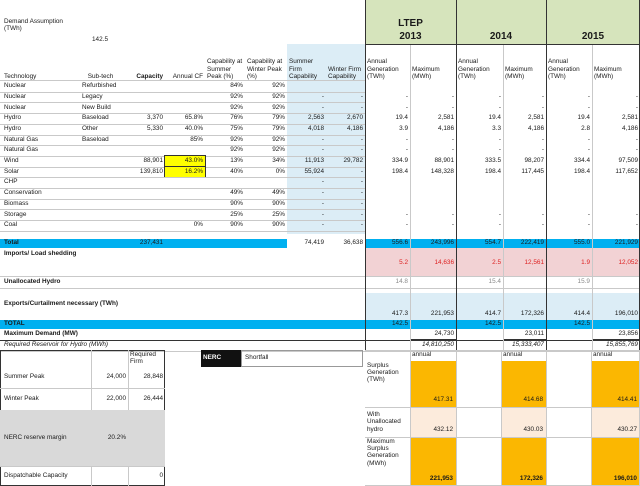 This screenshot has height=486, width=640. What do you see at coordinates (438, 345) in the screenshot?
I see `reservoir-value: 14,810,250` at bounding box center [438, 345].